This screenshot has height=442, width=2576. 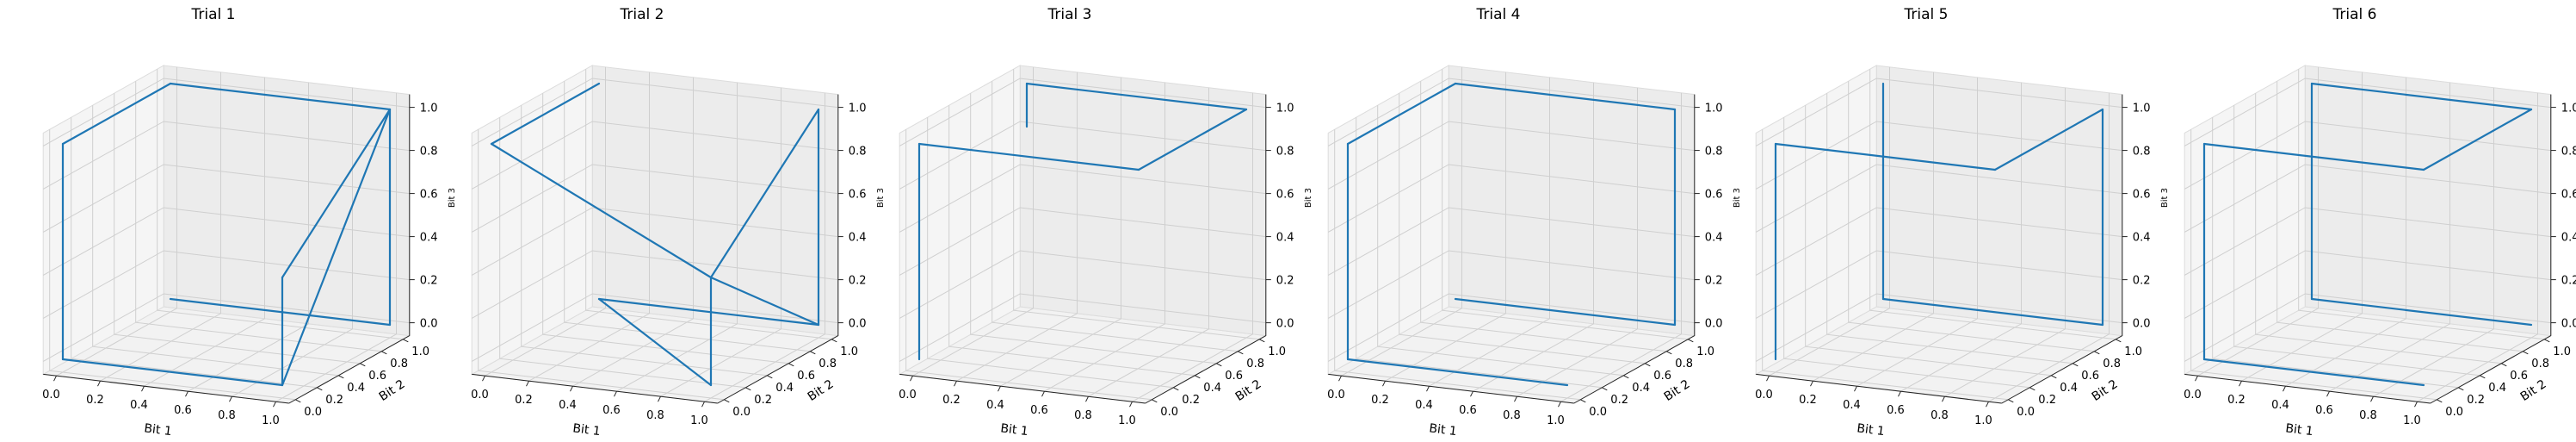 What do you see at coordinates (1896, 411) in the screenshot?
I see `x-tick-label: 0.6` at bounding box center [1896, 411].